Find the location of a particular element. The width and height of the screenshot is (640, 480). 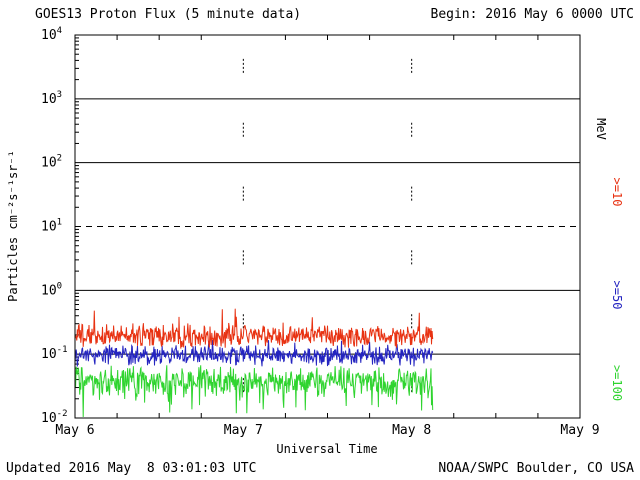

svg-text: 10³ is located at coordinates (51, 98).